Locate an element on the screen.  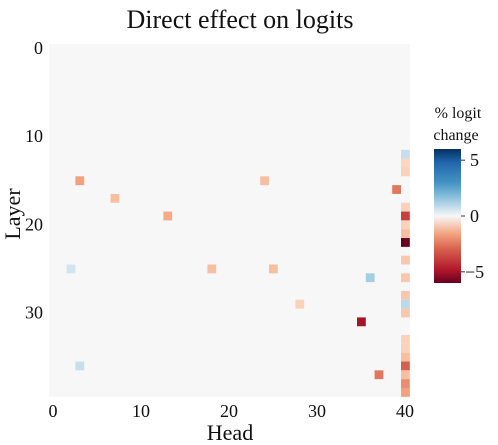
chart-title: Direct effect on logits is located at coordinates (240, 19).